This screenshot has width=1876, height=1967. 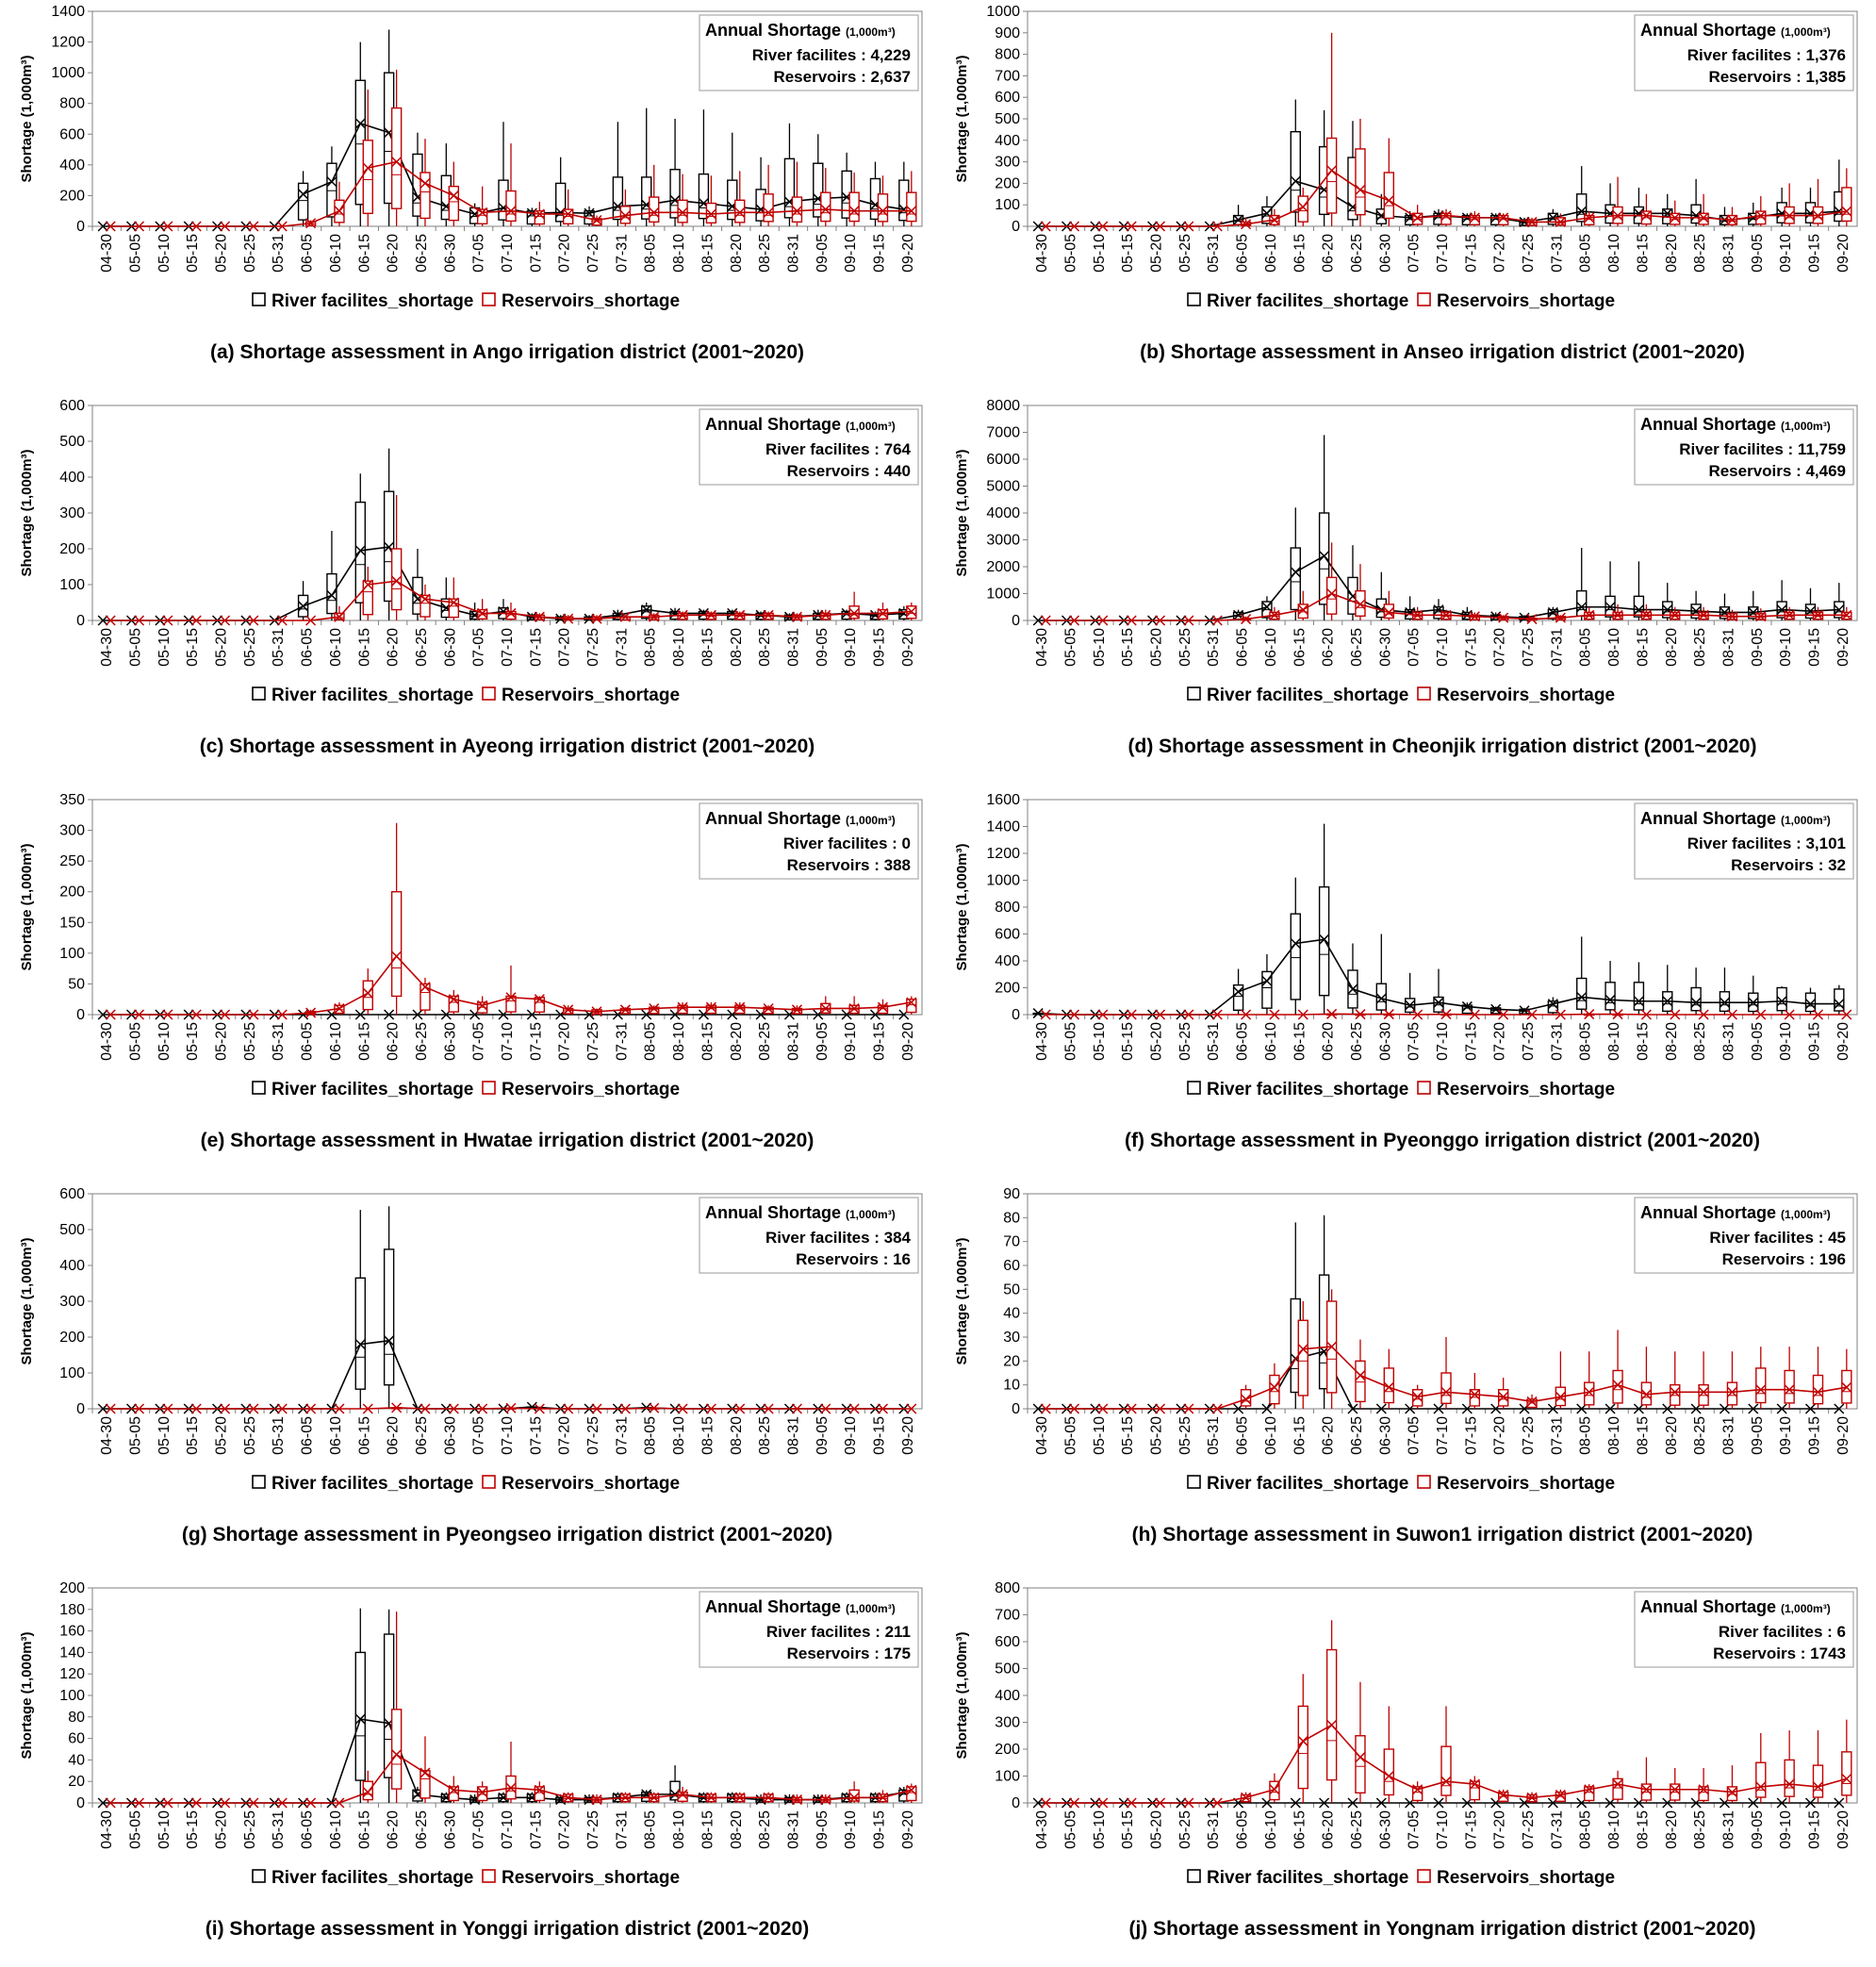 What do you see at coordinates (1003, 406) in the screenshot?
I see `y-tick-label: 8000` at bounding box center [1003, 406].